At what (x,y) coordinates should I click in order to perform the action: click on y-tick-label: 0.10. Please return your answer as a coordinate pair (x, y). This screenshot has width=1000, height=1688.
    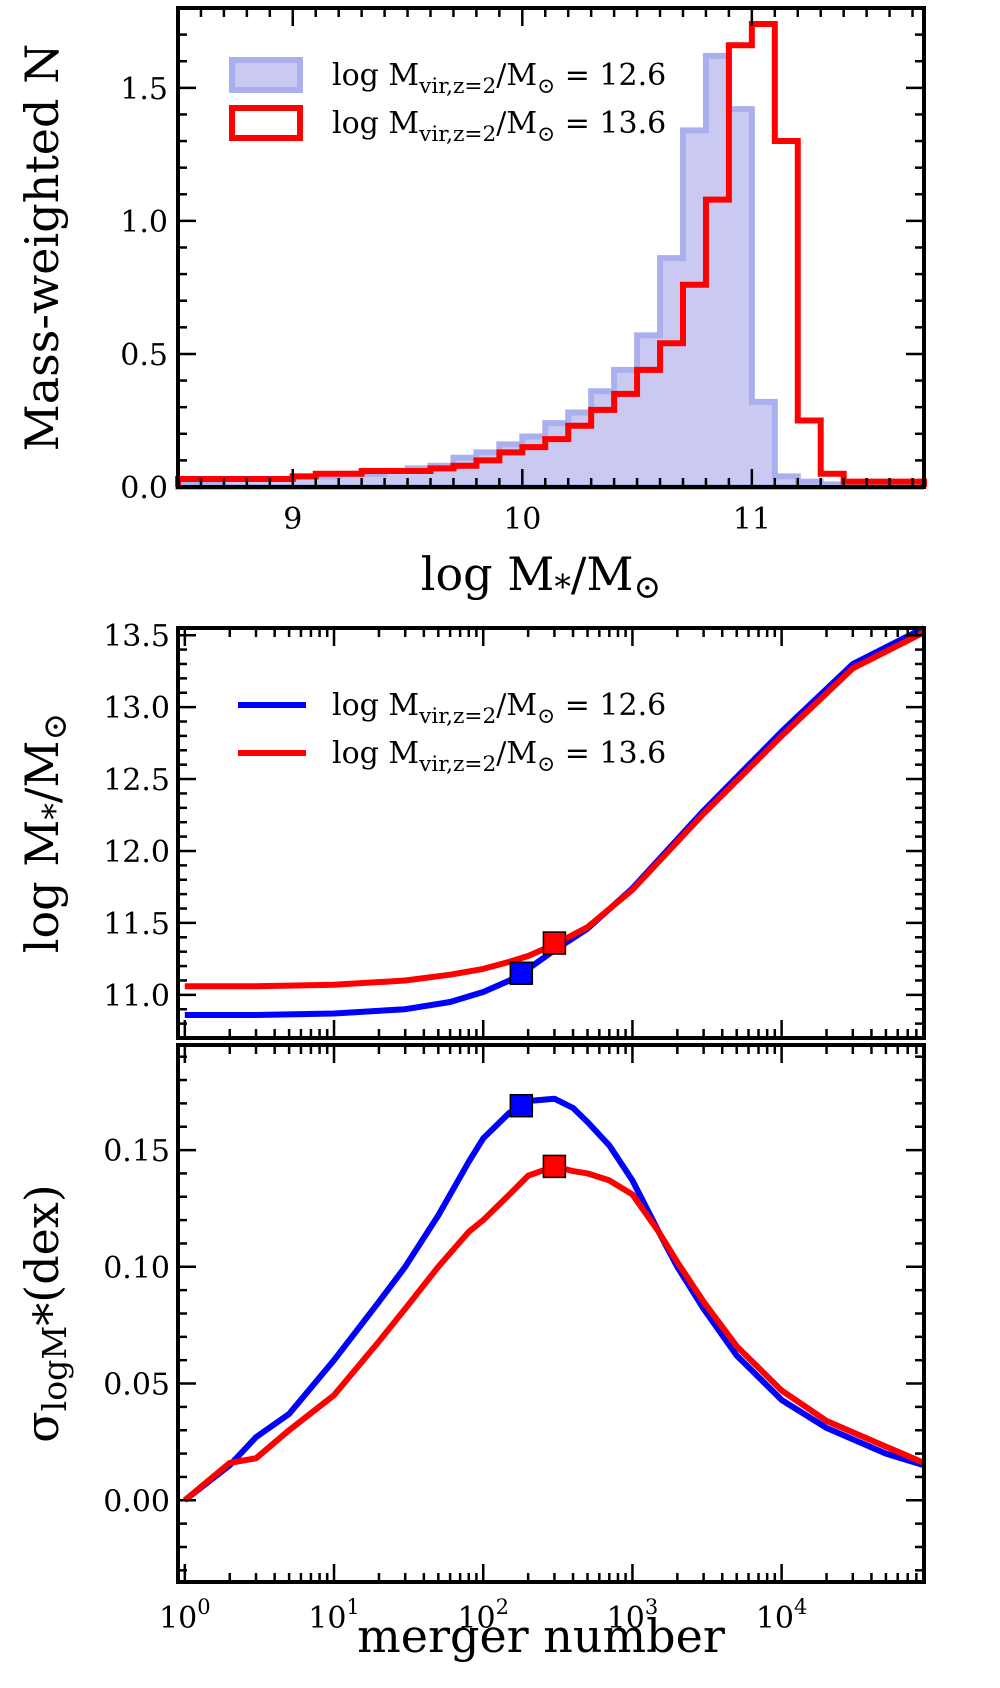
    Looking at the image, I should click on (136, 1268).